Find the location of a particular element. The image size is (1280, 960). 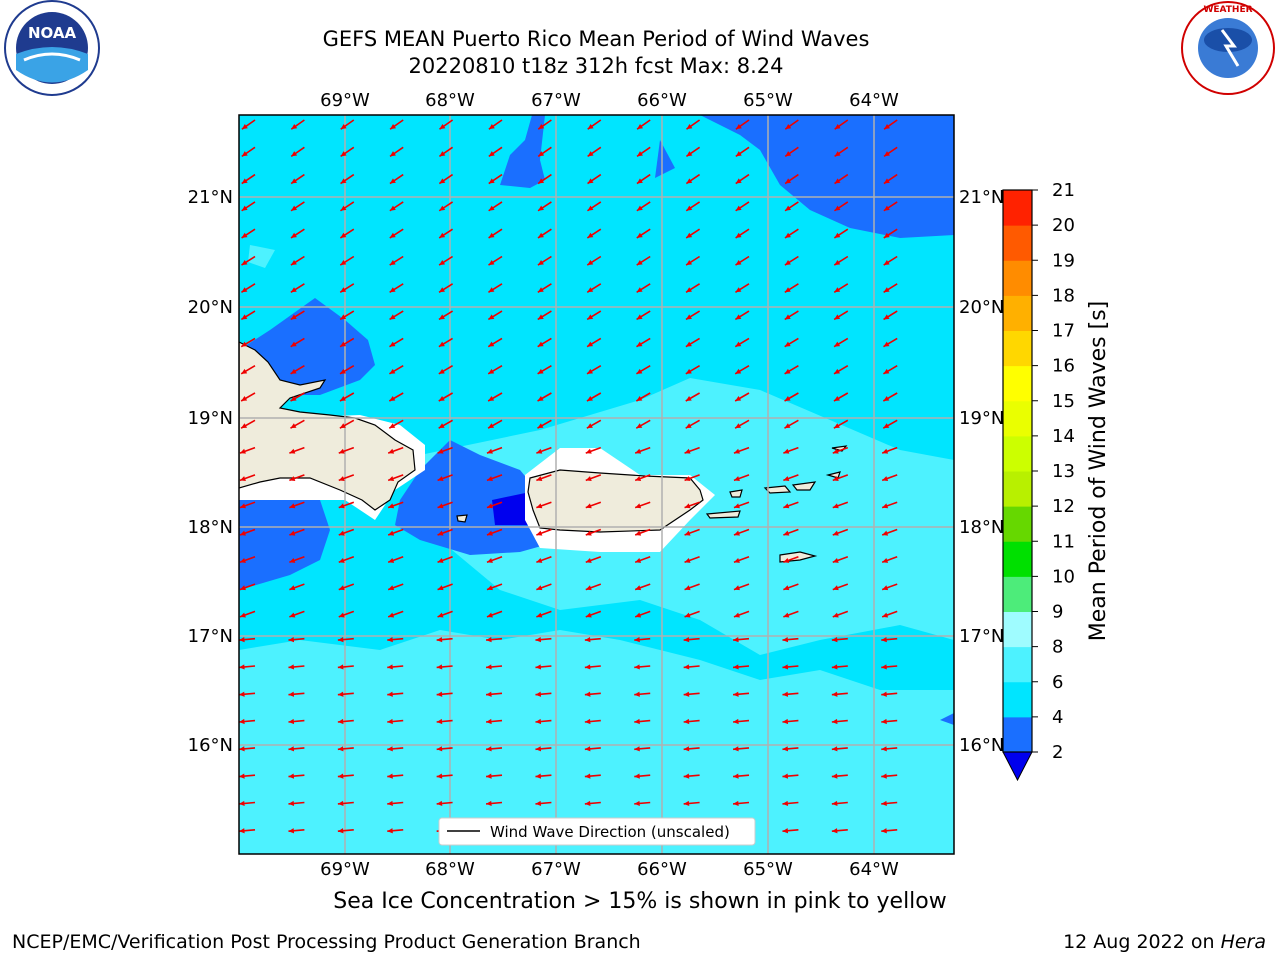

colorbar-tick-label: 15 is located at coordinates (1063, 401).